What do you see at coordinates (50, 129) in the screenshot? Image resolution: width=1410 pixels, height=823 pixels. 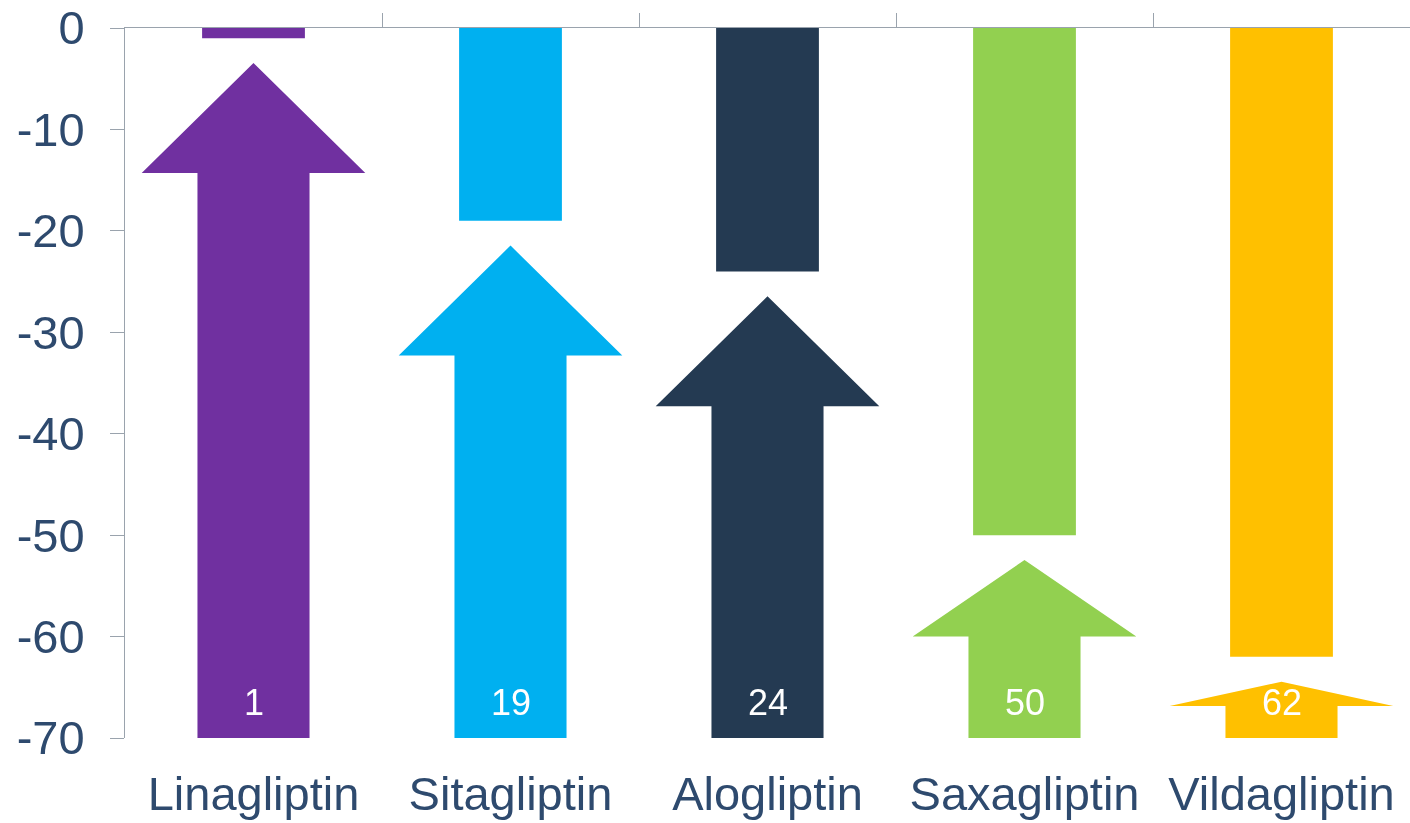 I see `y-tick-label: -10` at bounding box center [50, 129].